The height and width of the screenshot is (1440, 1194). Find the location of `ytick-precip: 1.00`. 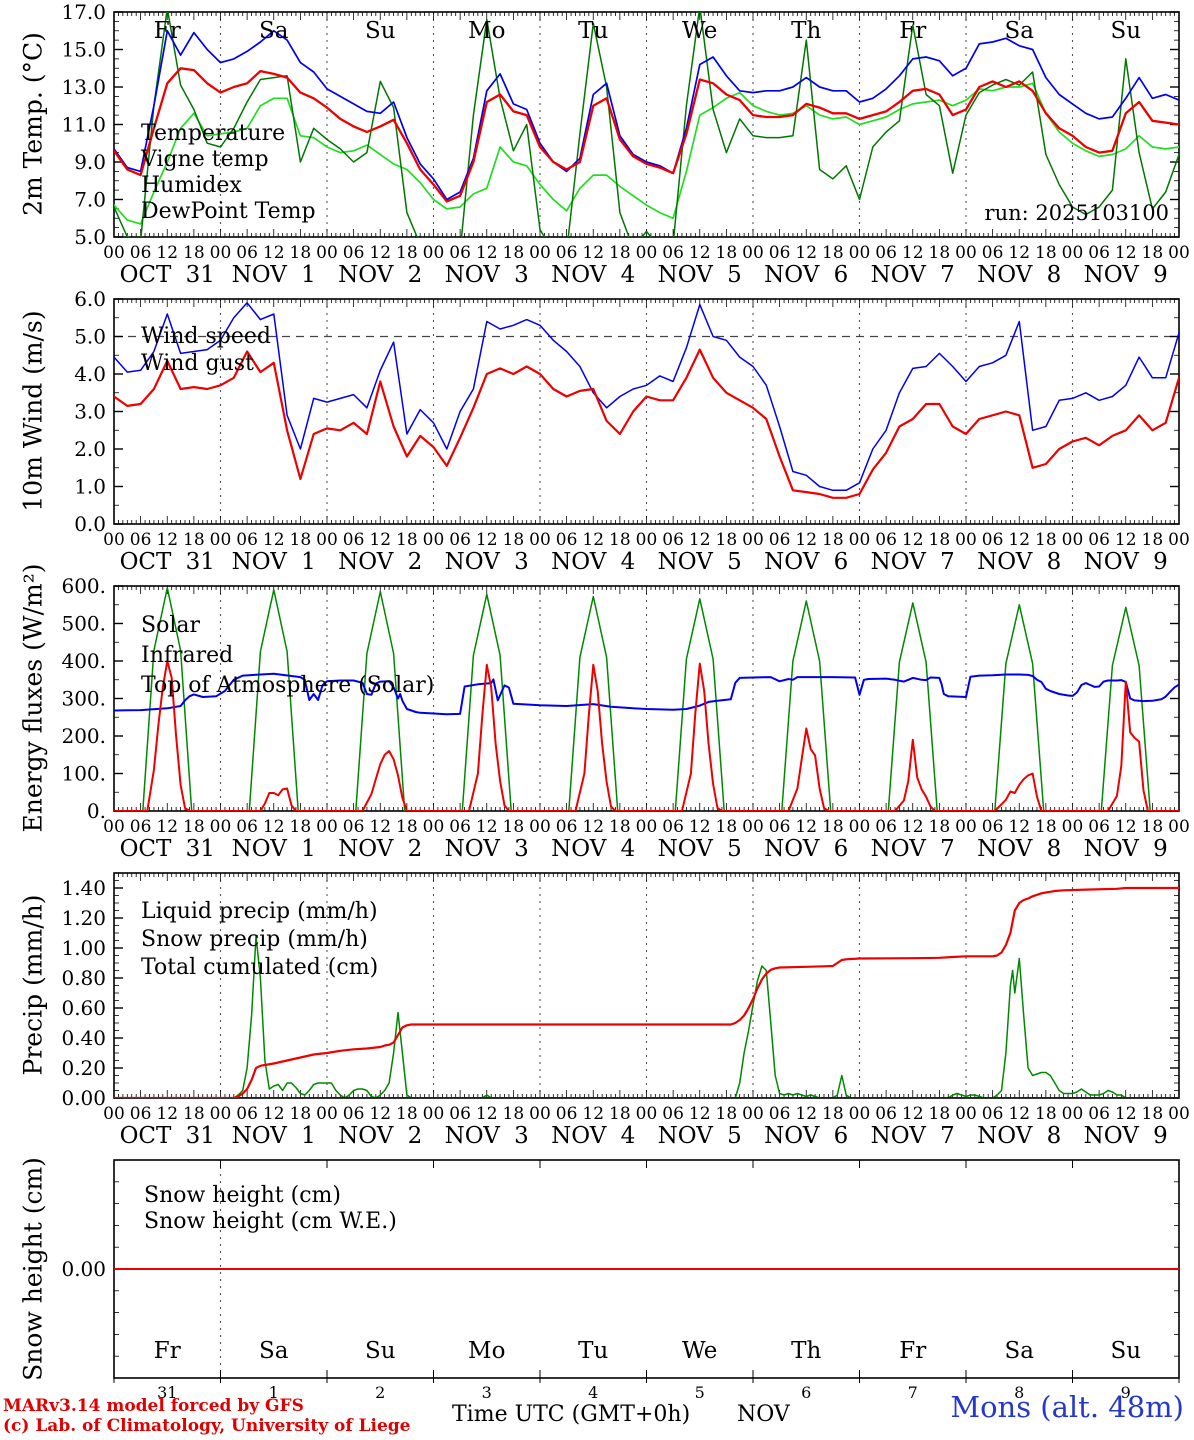

ytick-precip: 1.00 is located at coordinates (83, 948).